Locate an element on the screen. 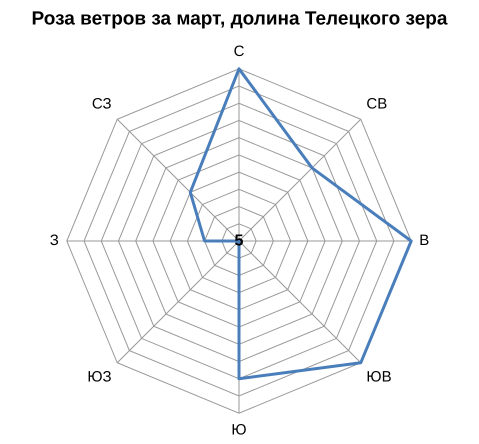 This screenshot has height=444, width=479. spoke-label: С is located at coordinates (239, 51).